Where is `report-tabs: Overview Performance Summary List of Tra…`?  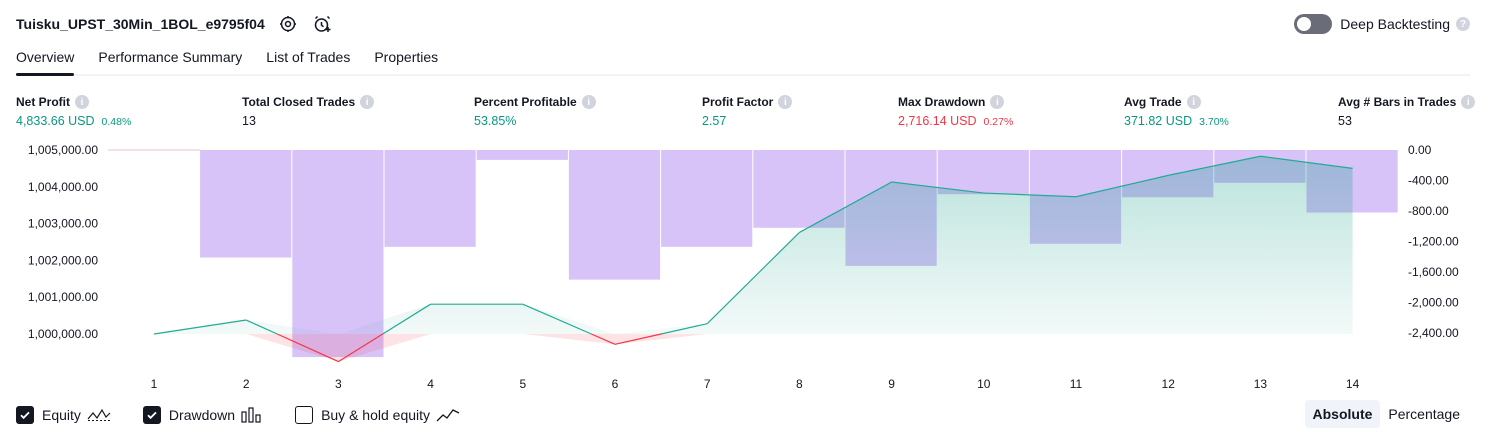
report-tabs: Overview Performance Summary List of Tra… is located at coordinates (743, 60).